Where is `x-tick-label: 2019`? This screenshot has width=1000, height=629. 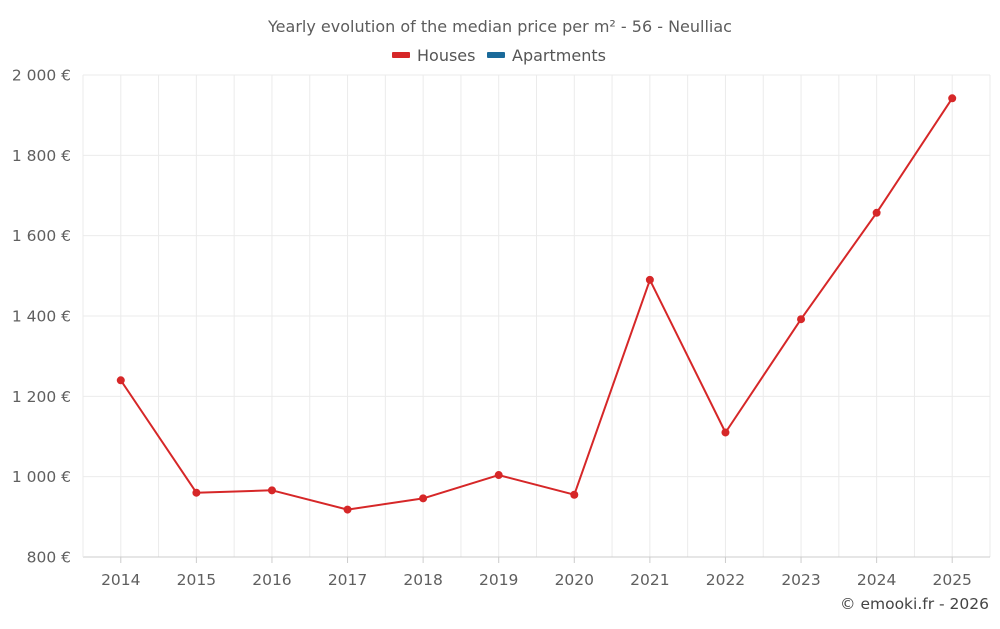
x-tick-label: 2019 is located at coordinates (498, 580).